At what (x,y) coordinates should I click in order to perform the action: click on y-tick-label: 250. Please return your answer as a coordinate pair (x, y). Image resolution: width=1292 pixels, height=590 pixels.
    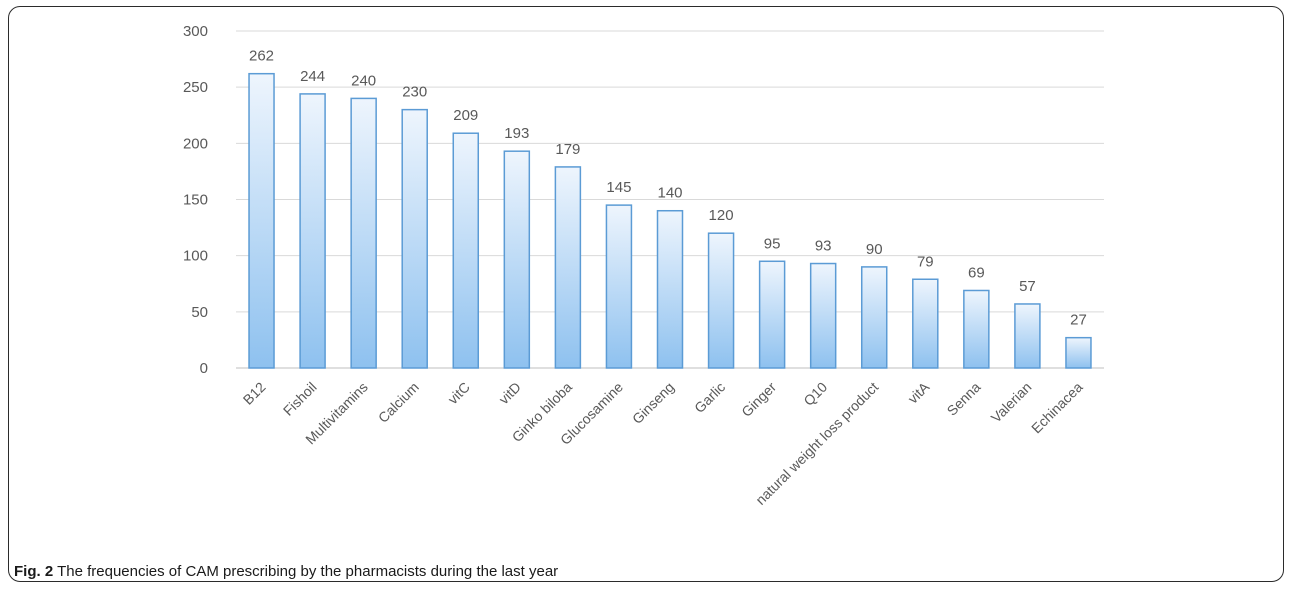
    Looking at the image, I should click on (195, 87).